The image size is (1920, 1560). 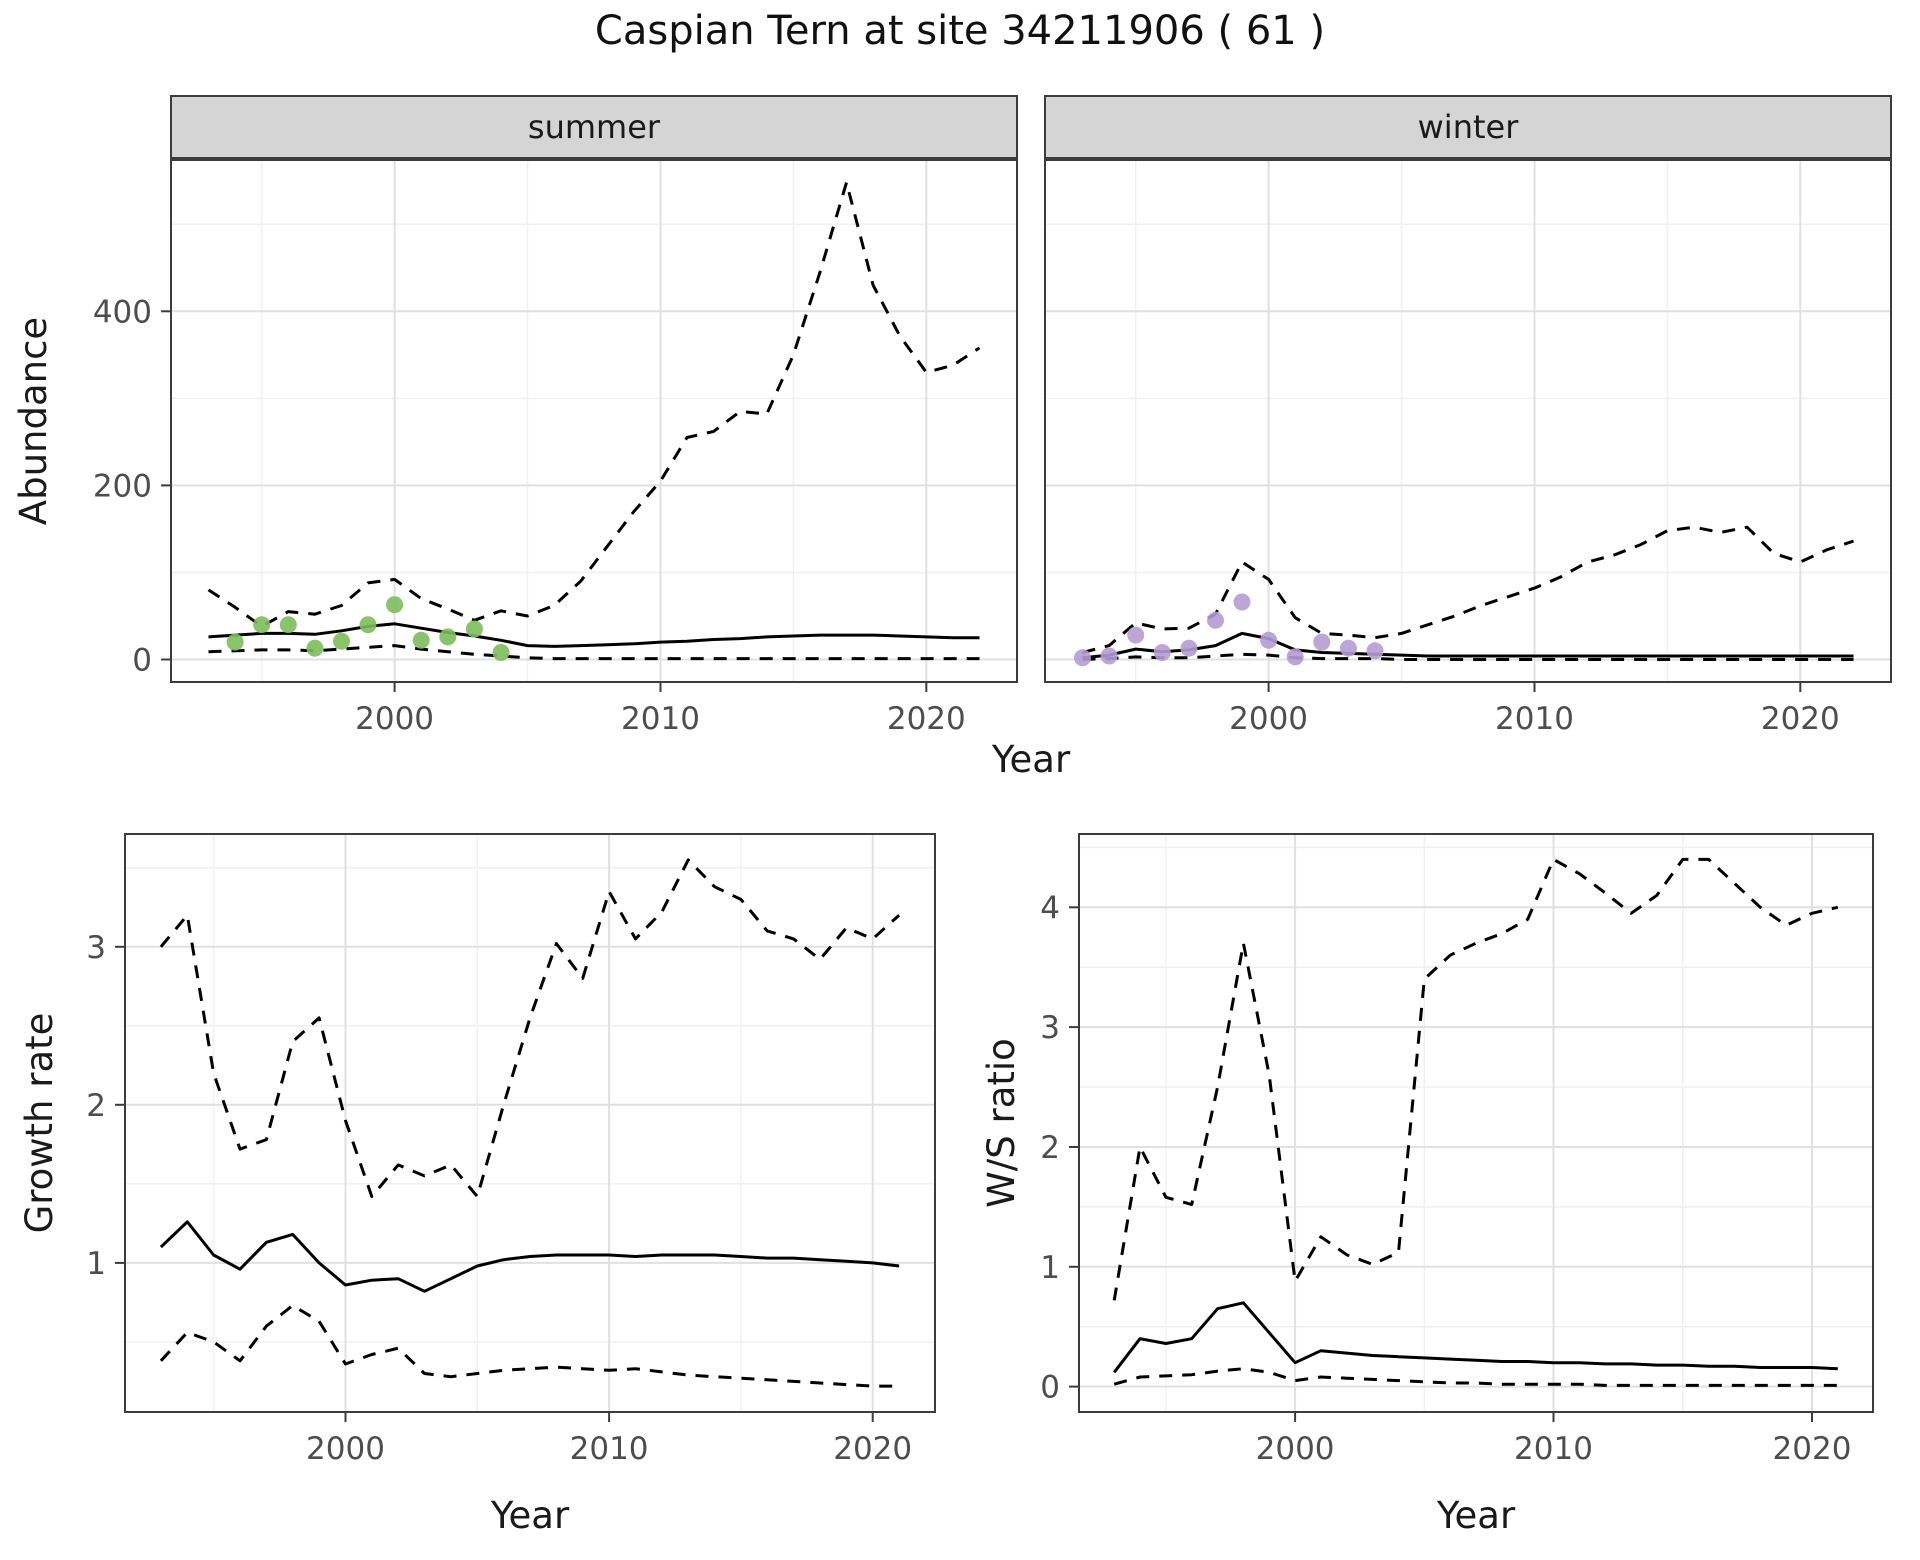 I want to click on x-axis-title-year-top: Year, so click(x=1031, y=759).